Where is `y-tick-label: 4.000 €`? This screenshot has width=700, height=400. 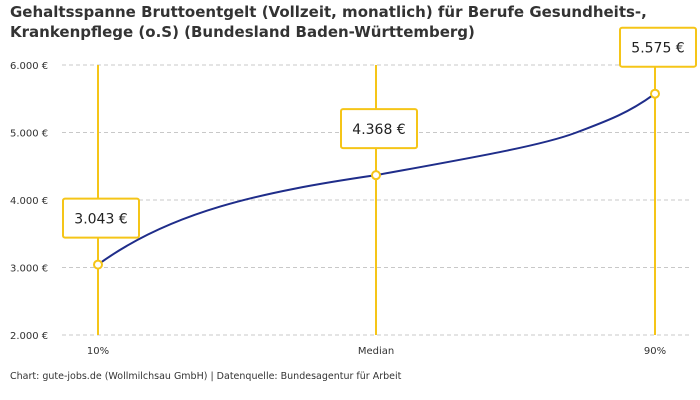
y-tick-label: 4.000 € is located at coordinates (29, 201).